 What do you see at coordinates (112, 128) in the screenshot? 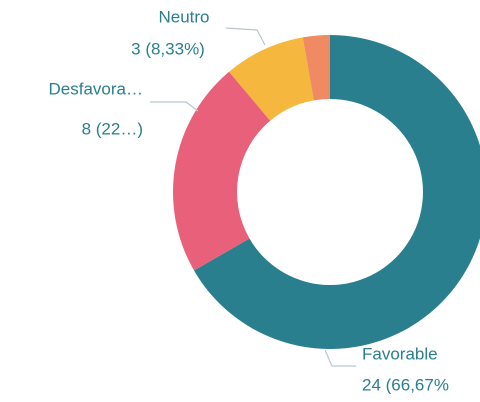
I see `value-label: 8 (22…)` at bounding box center [112, 128].